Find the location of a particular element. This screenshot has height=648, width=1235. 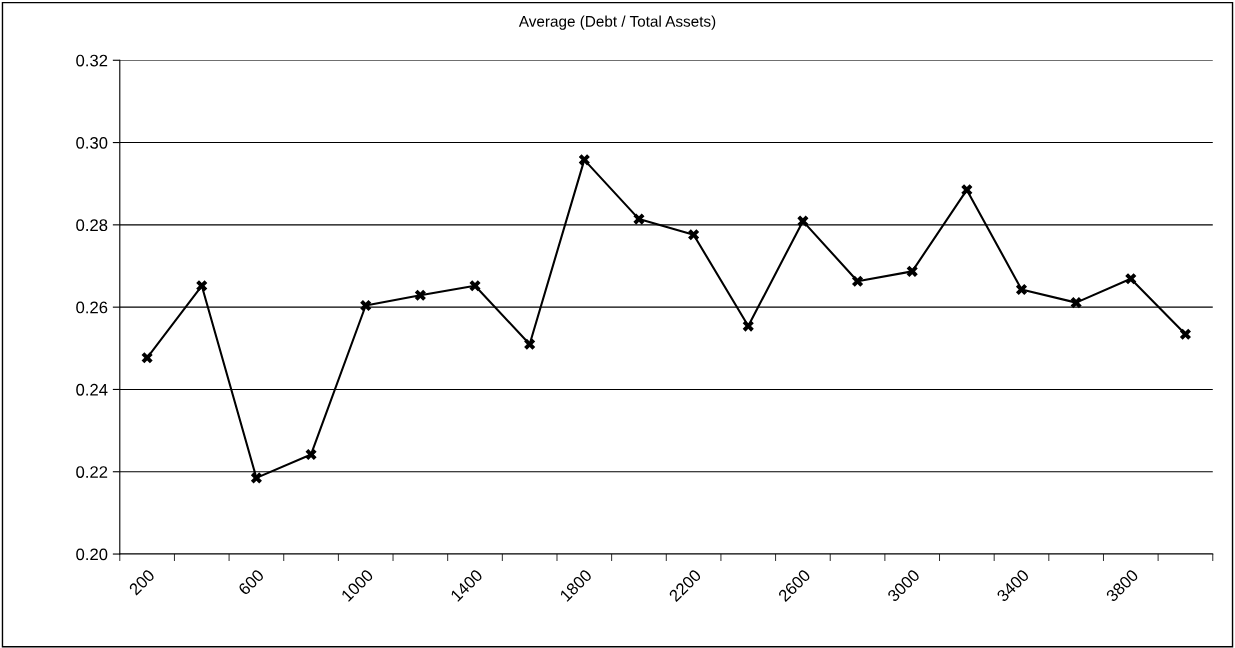

chart-title: Average (Debt / Total Assets) is located at coordinates (617, 22).